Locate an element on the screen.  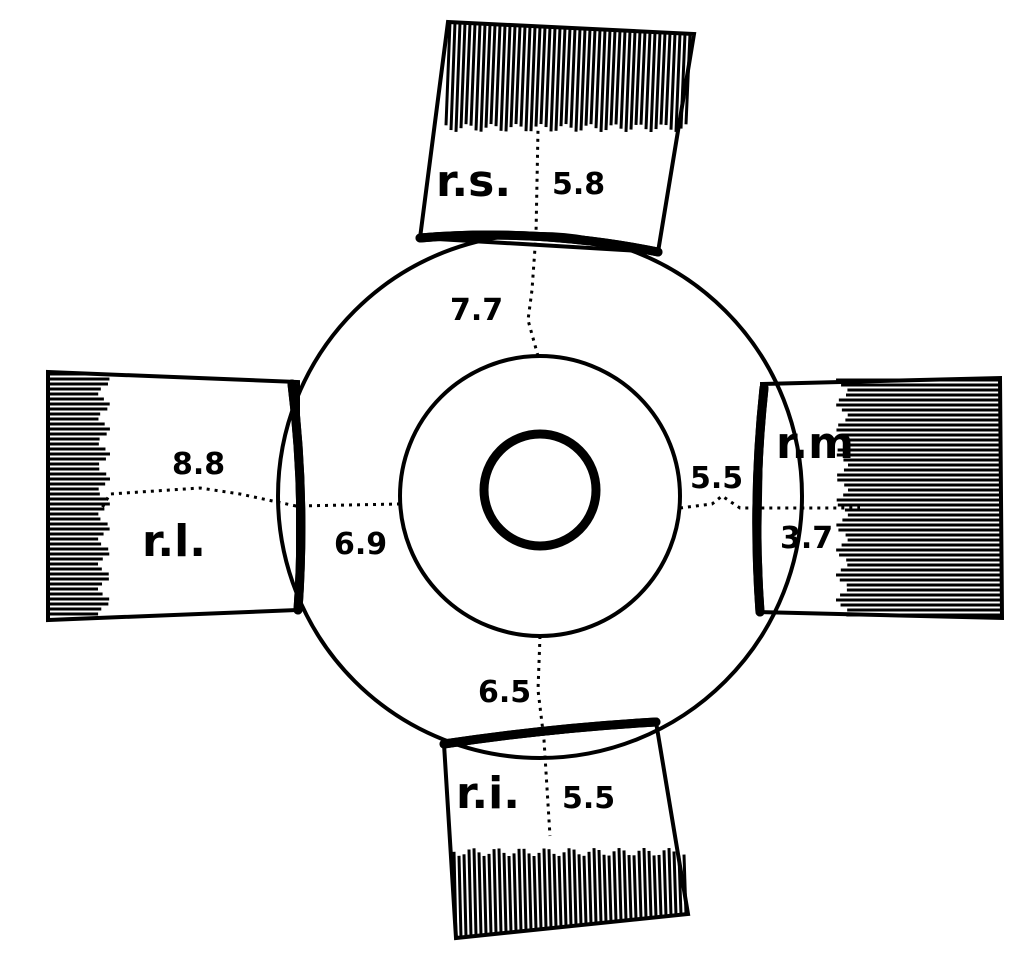
superior-muscle-label: r.s. is located at coordinates (473, 181).